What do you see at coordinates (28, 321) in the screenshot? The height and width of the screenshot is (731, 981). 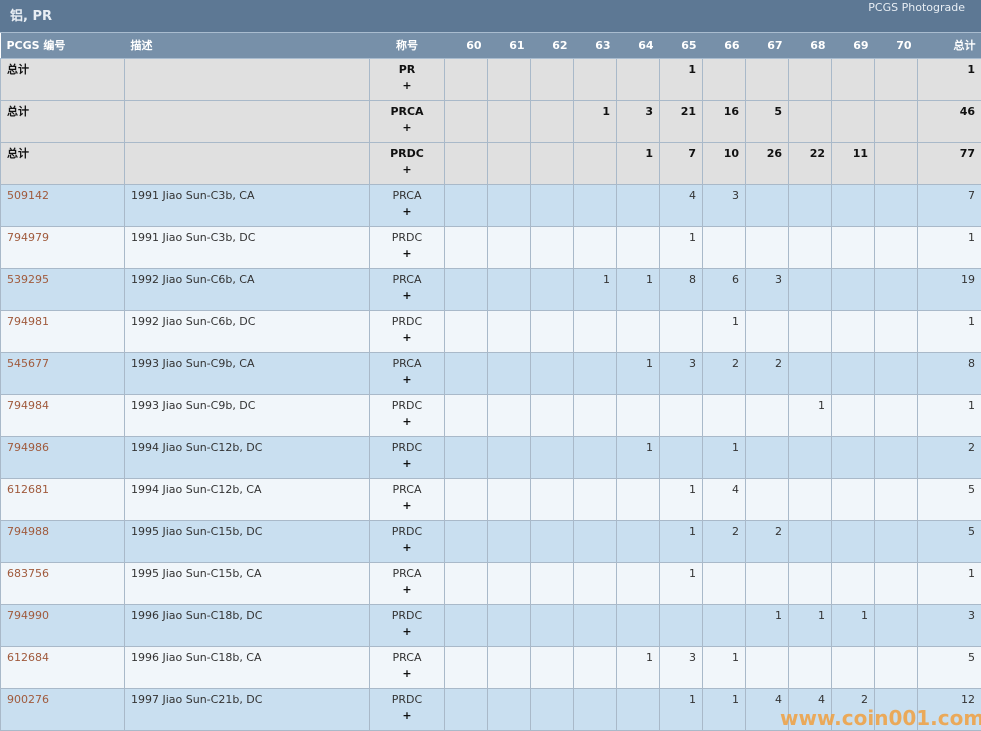 I see `pcgs-number-link: 794981` at bounding box center [28, 321].